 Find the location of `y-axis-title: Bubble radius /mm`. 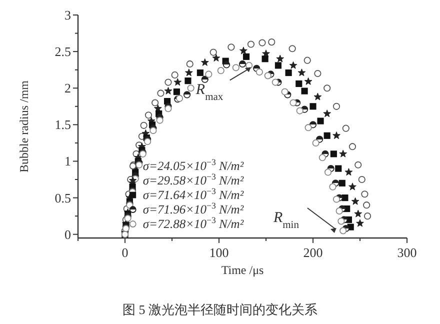

y-axis-title: Bubble radius /mm is located at coordinates (24, 126).